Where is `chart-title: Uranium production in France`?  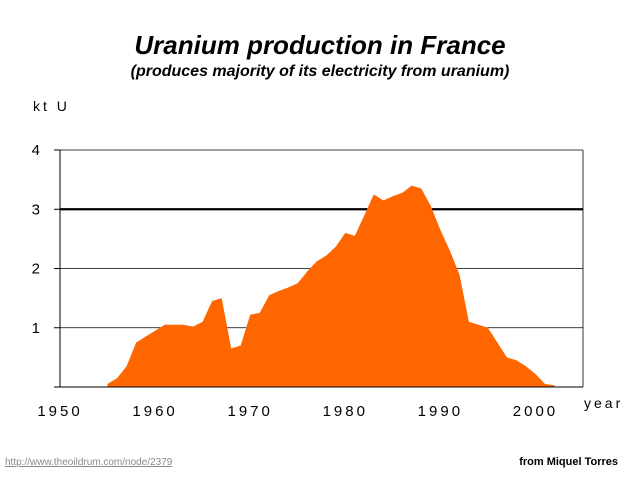
chart-title: Uranium production in France is located at coordinates (320, 45).